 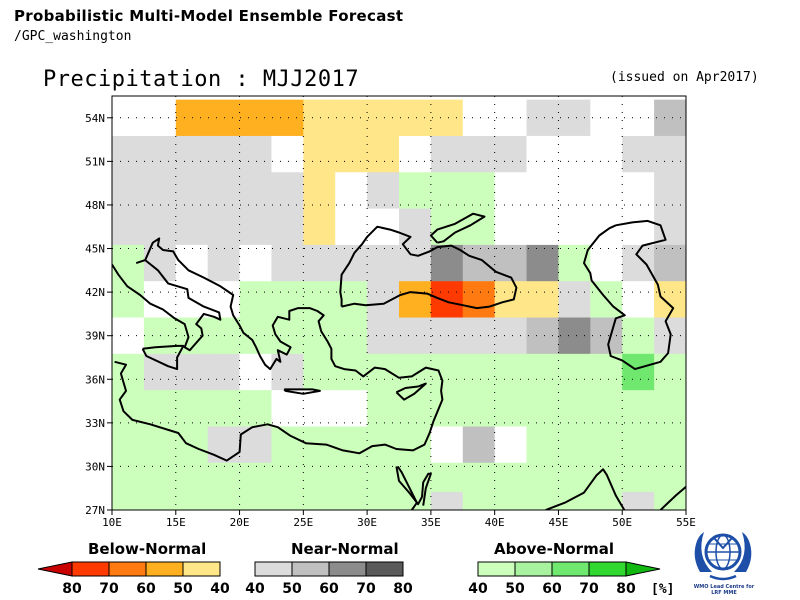 I want to click on legend-below-arrow, so click(x=55, y=569).